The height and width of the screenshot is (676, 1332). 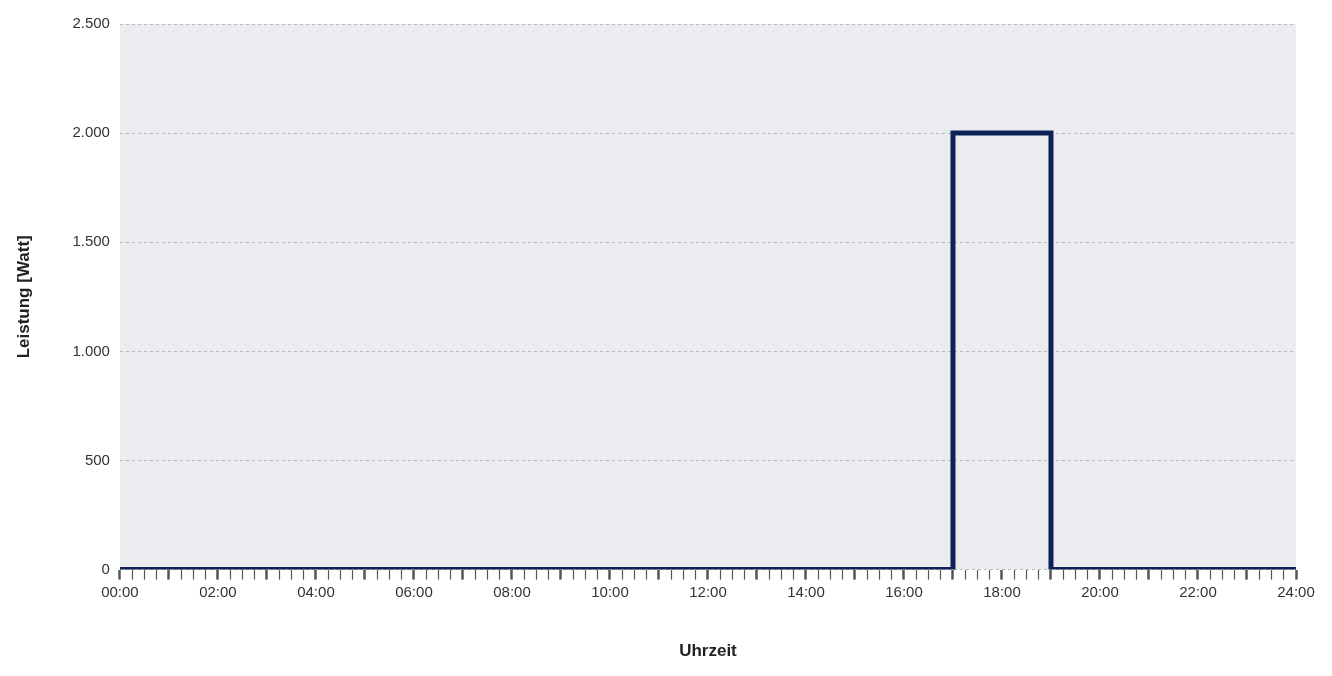 I want to click on x-tick-label: 18:00, so click(x=1002, y=591).